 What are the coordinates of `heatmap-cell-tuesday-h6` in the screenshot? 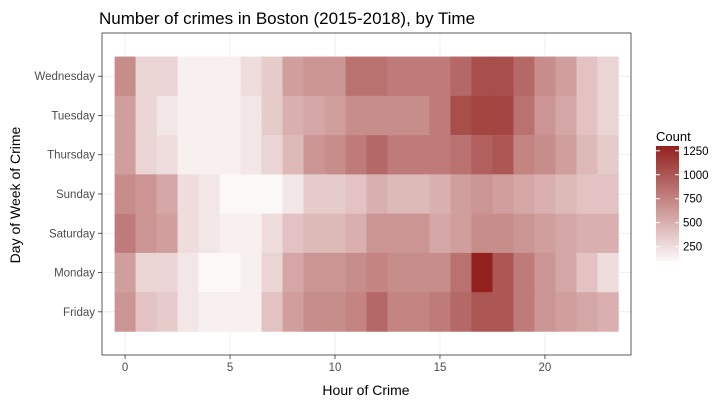 It's located at (251, 115).